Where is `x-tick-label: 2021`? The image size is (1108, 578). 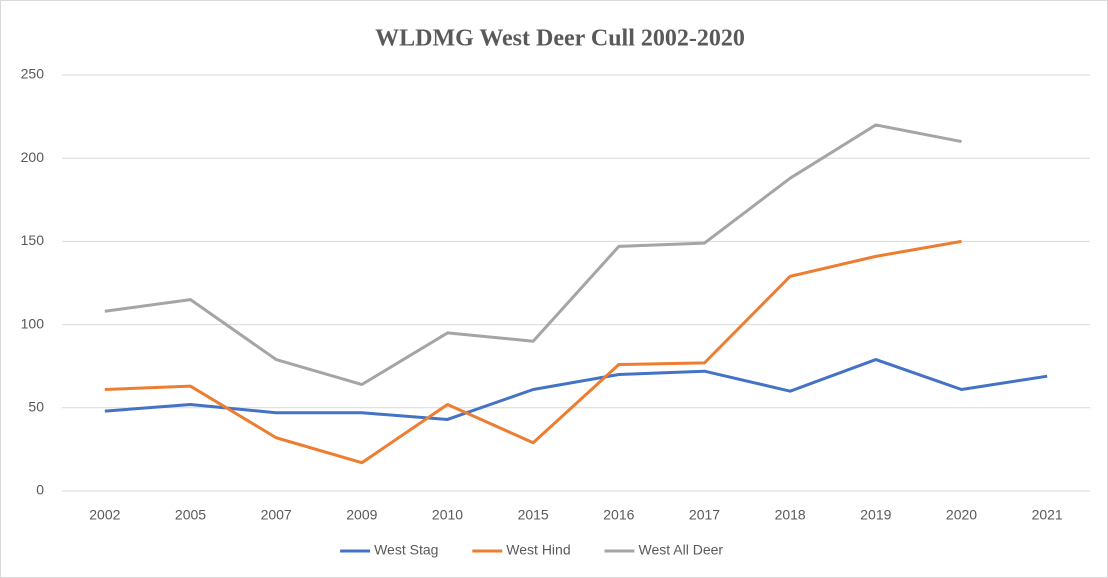
x-tick-label: 2021 is located at coordinates (1047, 515).